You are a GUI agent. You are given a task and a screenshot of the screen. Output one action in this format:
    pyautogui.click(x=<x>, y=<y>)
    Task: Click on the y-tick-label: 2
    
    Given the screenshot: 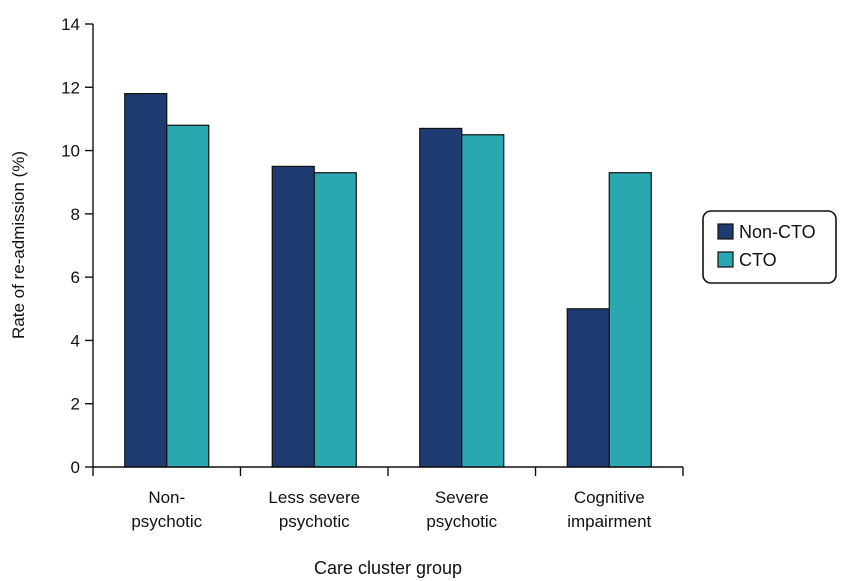 What is the action you would take?
    pyautogui.click(x=75, y=404)
    